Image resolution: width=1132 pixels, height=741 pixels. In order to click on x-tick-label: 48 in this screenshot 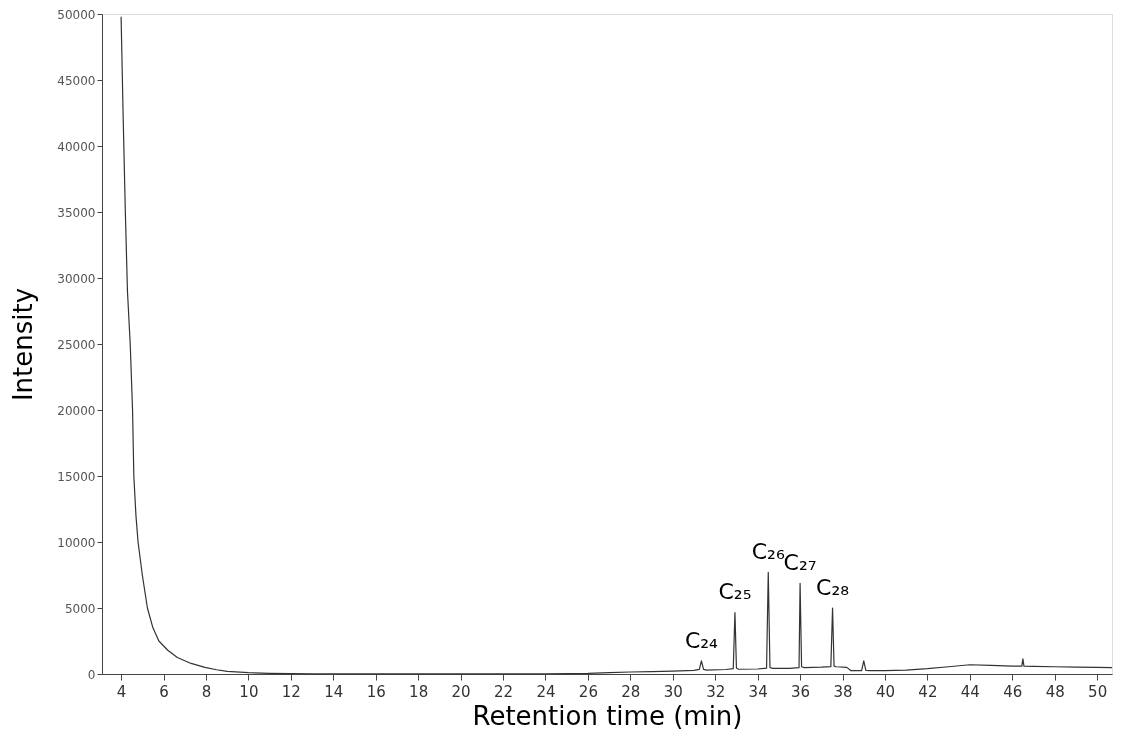, I will do `click(1055, 691)`.